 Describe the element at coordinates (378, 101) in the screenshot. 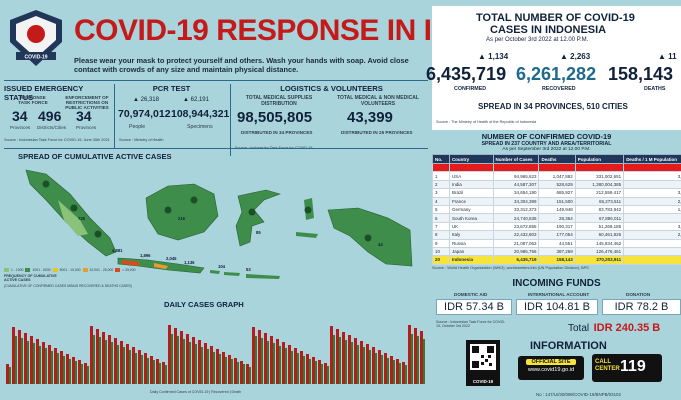

I see `logistics-right-label: TOTAL MEDICAL & NON MEDICAL VOLUNTEERS` at that location.